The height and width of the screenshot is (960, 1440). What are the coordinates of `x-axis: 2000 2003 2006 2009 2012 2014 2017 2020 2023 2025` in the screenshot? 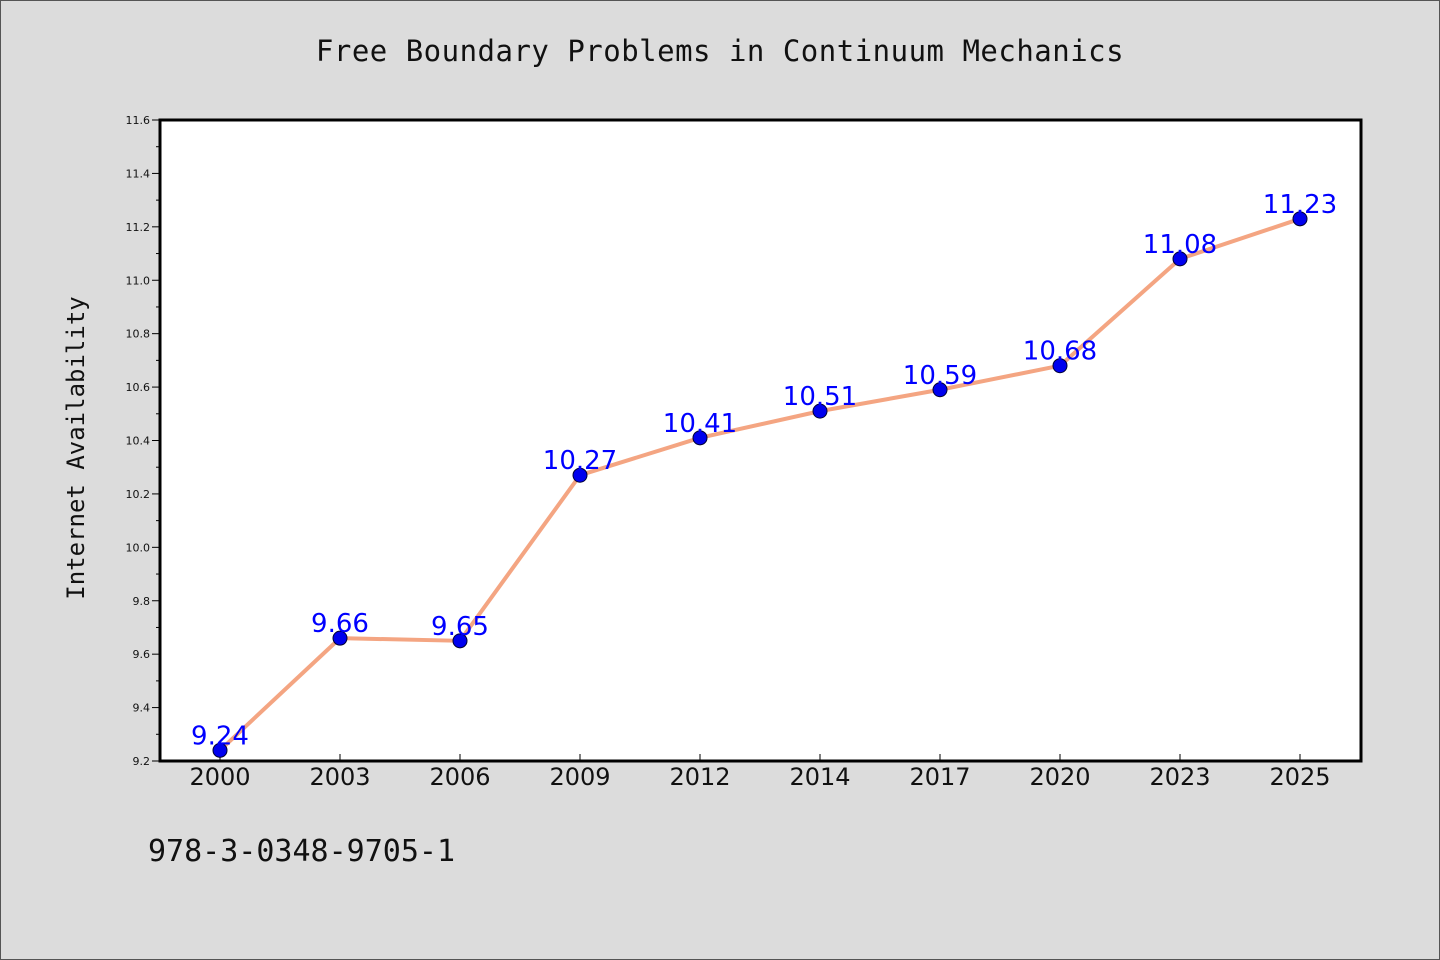 It's located at (760, 772).